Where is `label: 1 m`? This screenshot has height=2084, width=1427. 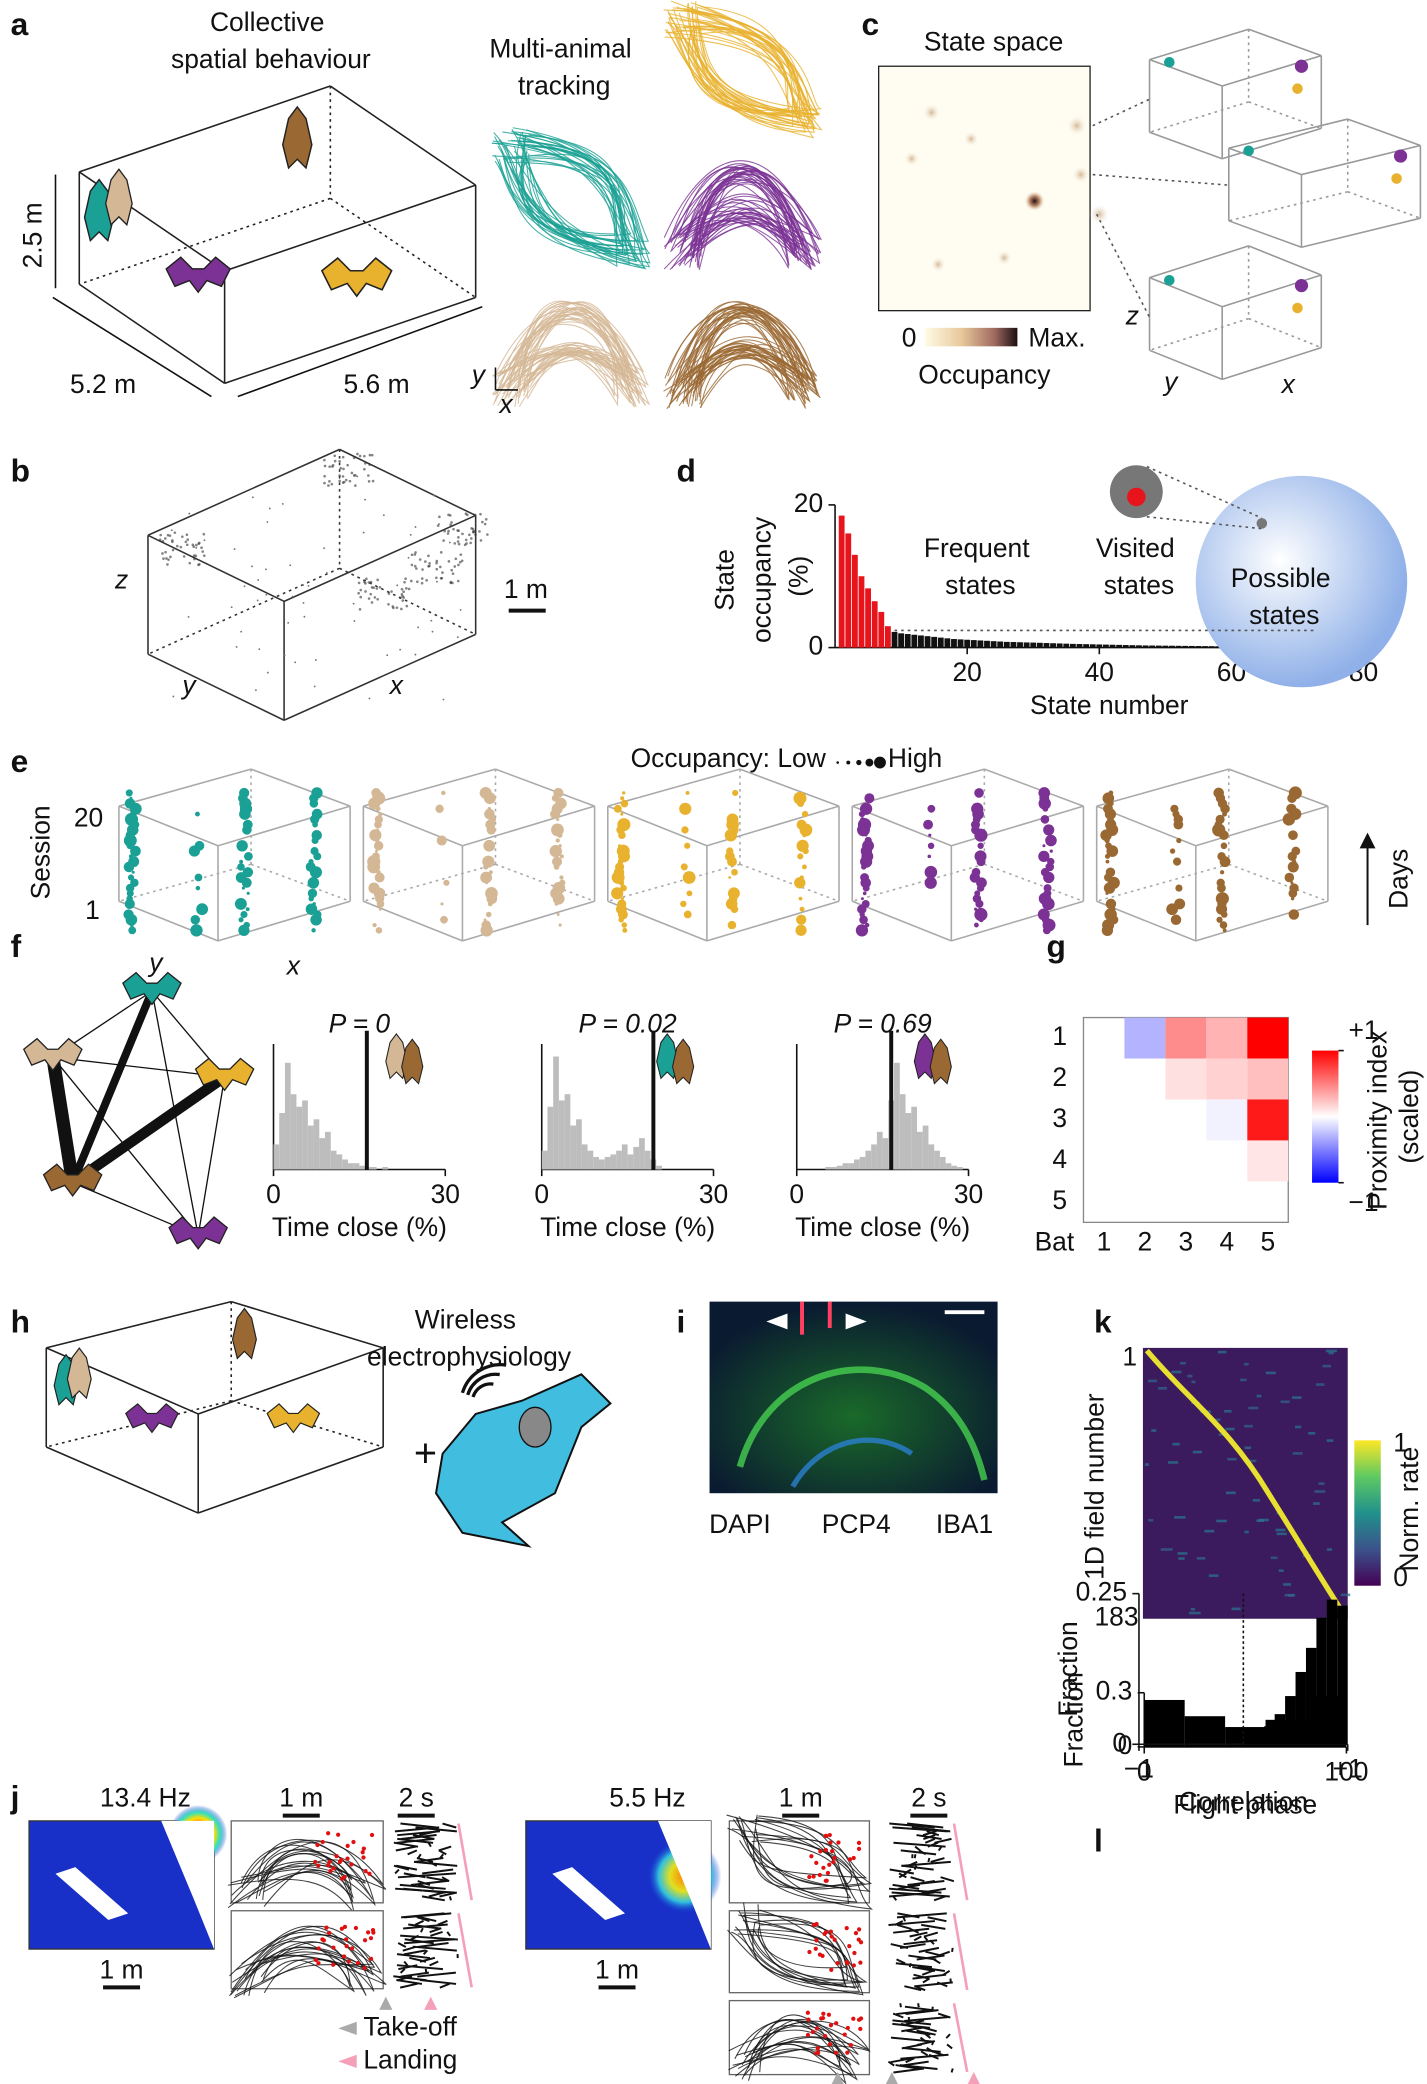
label: 1 m is located at coordinates (526, 589).